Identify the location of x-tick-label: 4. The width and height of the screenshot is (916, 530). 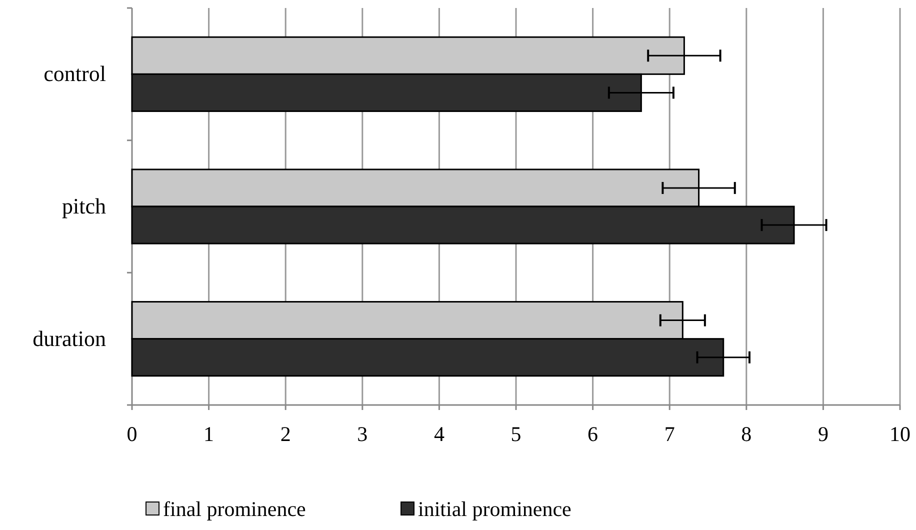
(439, 434).